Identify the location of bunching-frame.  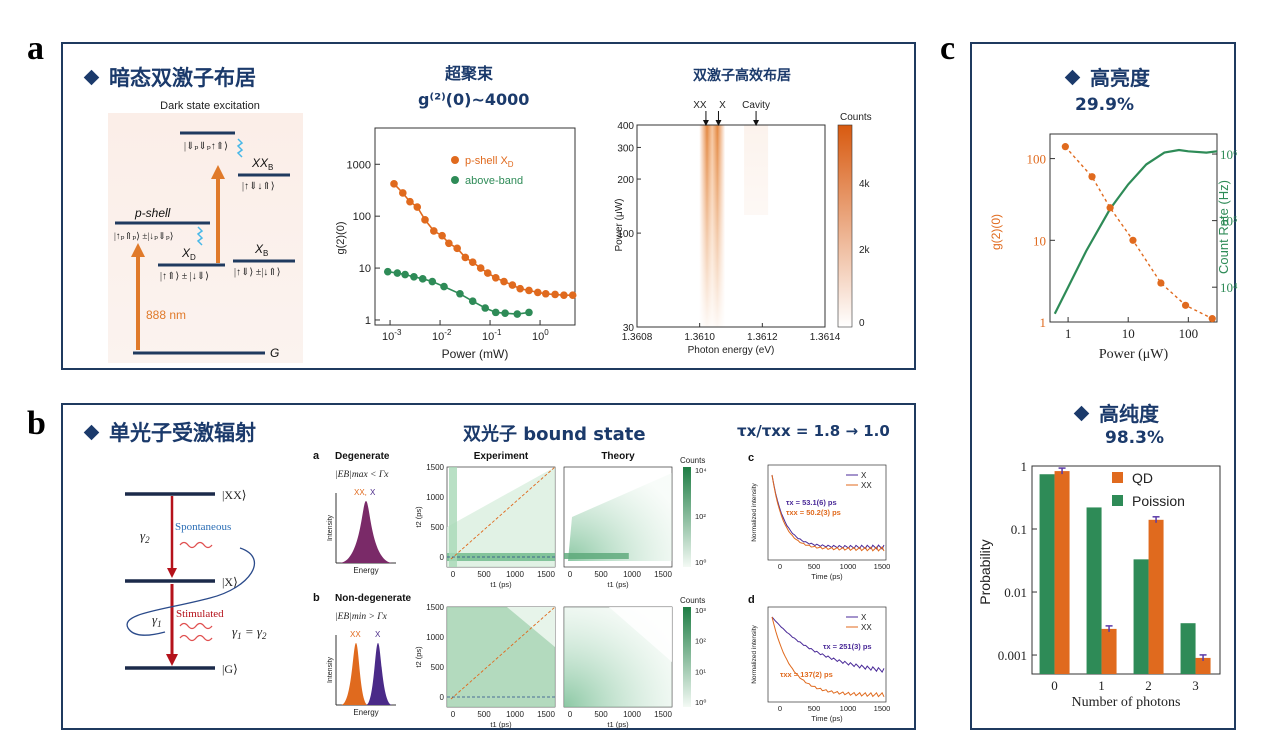
(475, 226).